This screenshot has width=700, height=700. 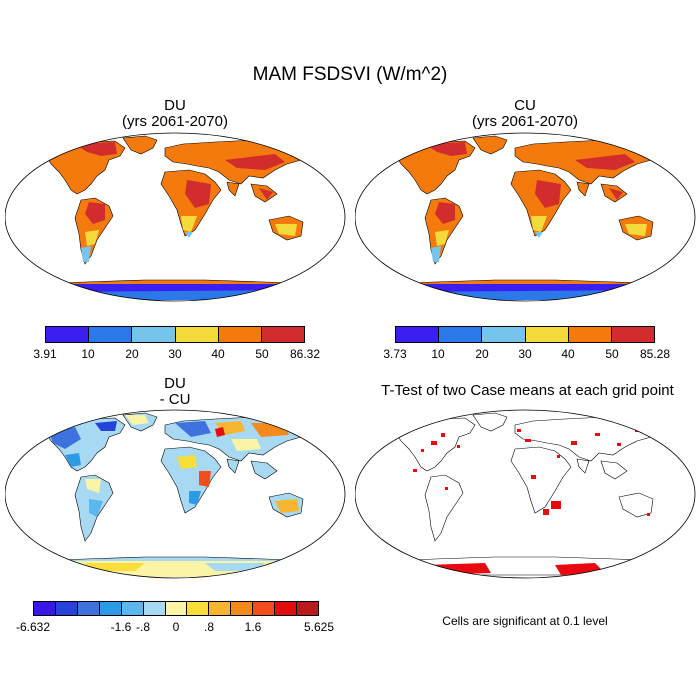 I want to click on du-colorbar, so click(x=175, y=334).